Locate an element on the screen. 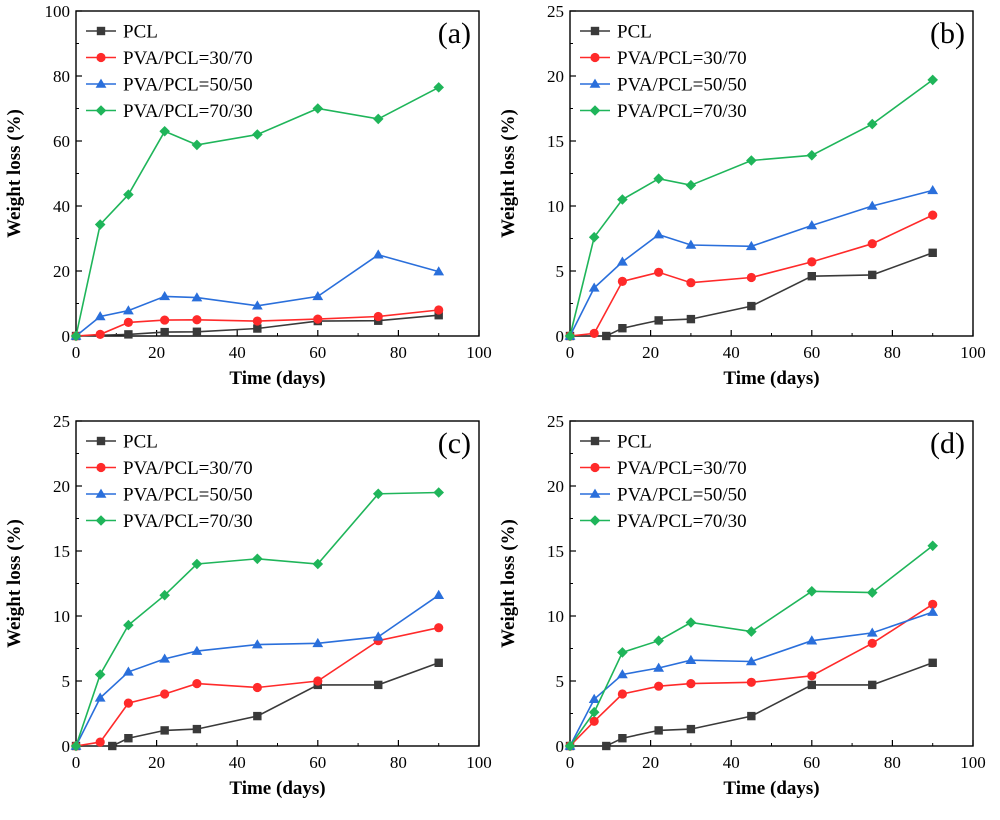  y-tick-label: 20 is located at coordinates (555, 486).